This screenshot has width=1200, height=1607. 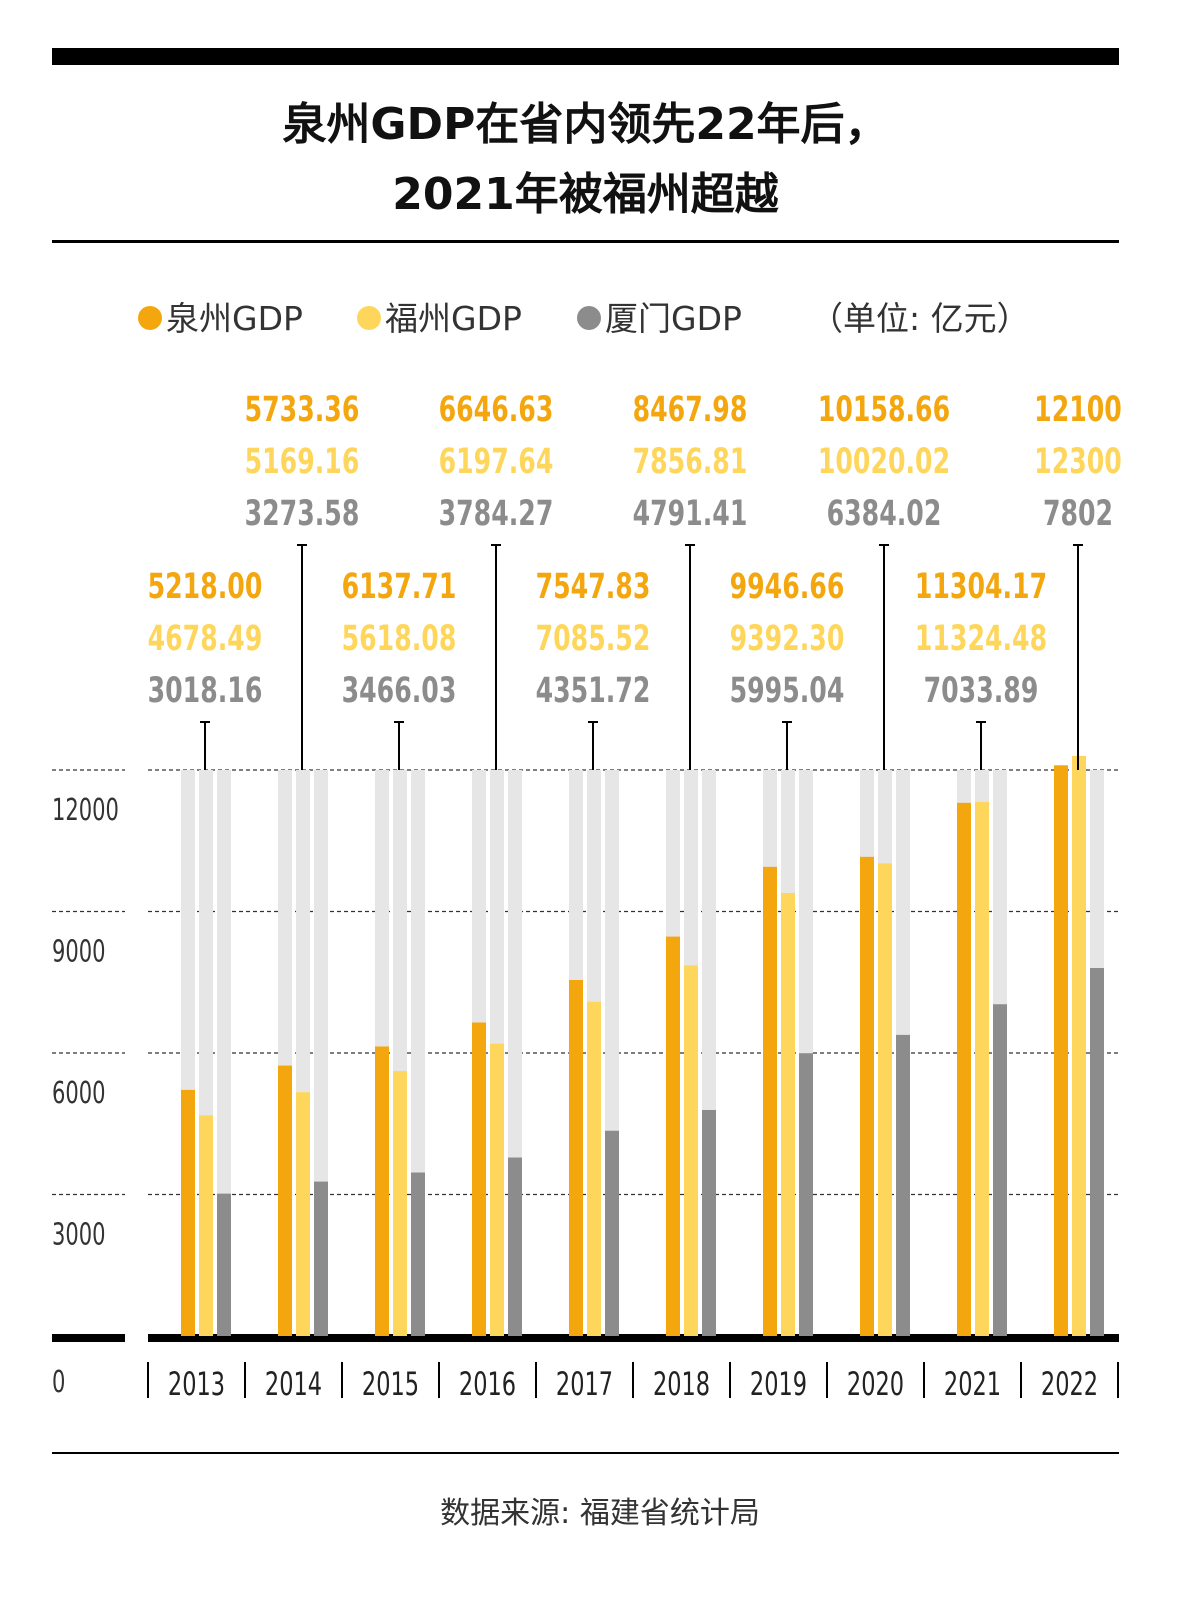 What do you see at coordinates (585, 56) in the screenshot?
I see `top-rule` at bounding box center [585, 56].